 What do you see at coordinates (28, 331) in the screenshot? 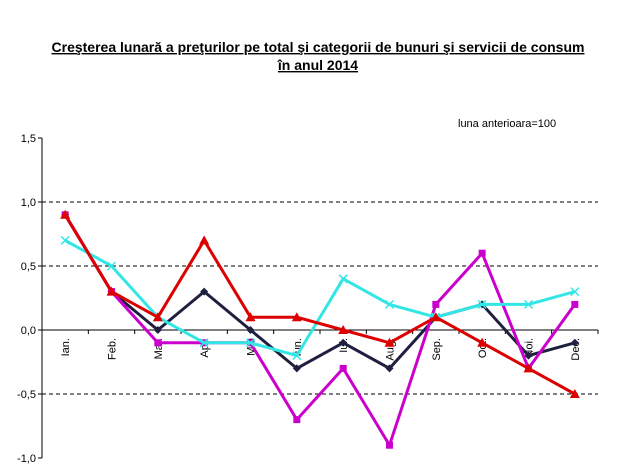
I see `y-tick-label: 0,0` at bounding box center [28, 331].